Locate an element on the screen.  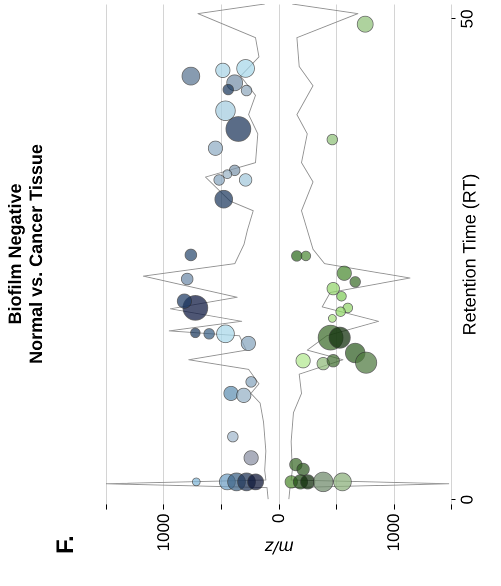
y-axis-title: Retention Time (RT) is located at coordinates (470, 255).